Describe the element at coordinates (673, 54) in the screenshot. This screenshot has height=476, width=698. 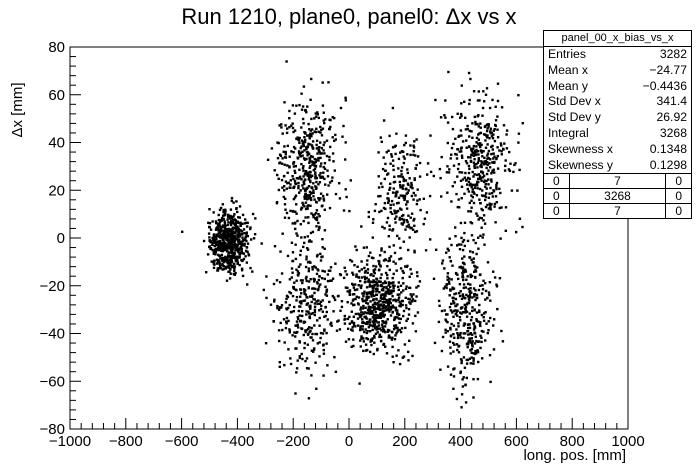
I see `stats-value: 3282` at that location.